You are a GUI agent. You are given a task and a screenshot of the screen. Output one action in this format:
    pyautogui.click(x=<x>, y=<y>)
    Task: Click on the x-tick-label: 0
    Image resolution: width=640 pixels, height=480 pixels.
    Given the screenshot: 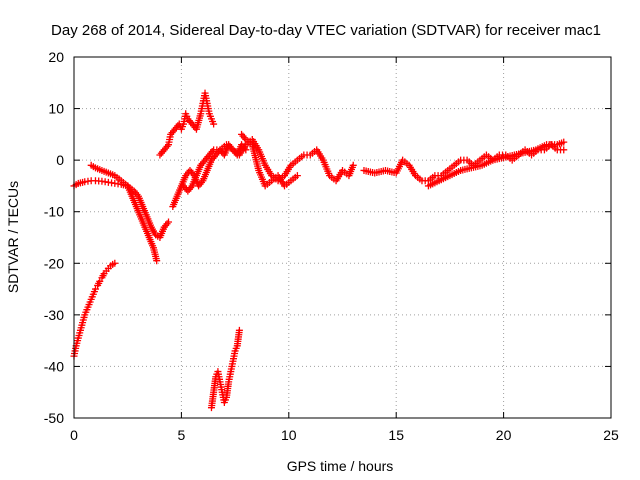 What is the action you would take?
    pyautogui.click(x=74, y=435)
    